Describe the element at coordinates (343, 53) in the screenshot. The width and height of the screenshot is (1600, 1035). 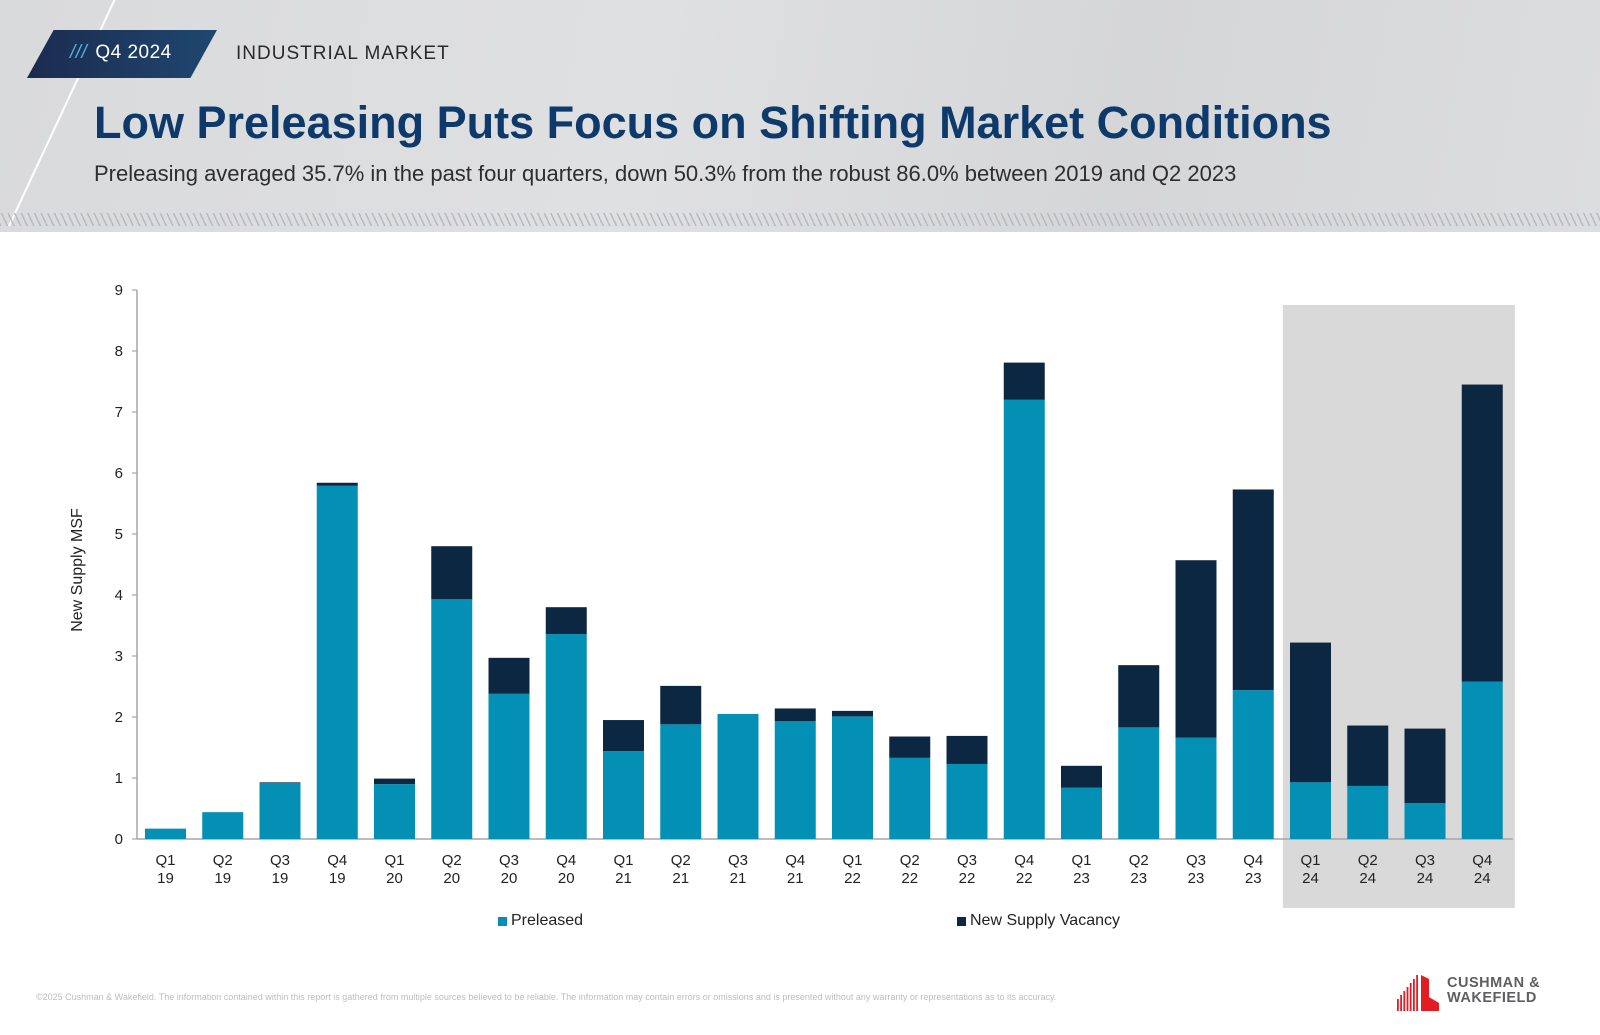
I see `section-label: INDUSTRIAL MARKET` at that location.